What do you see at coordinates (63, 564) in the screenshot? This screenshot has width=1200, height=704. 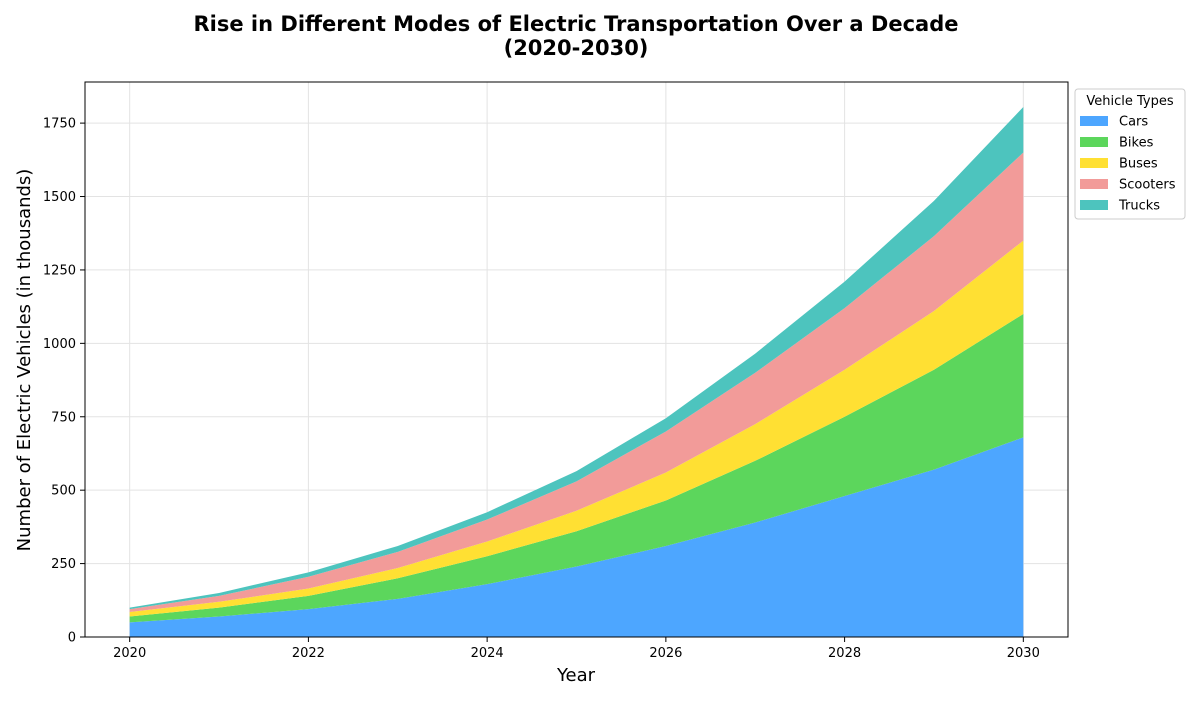 I see `y-tick-label: 250` at bounding box center [63, 564].